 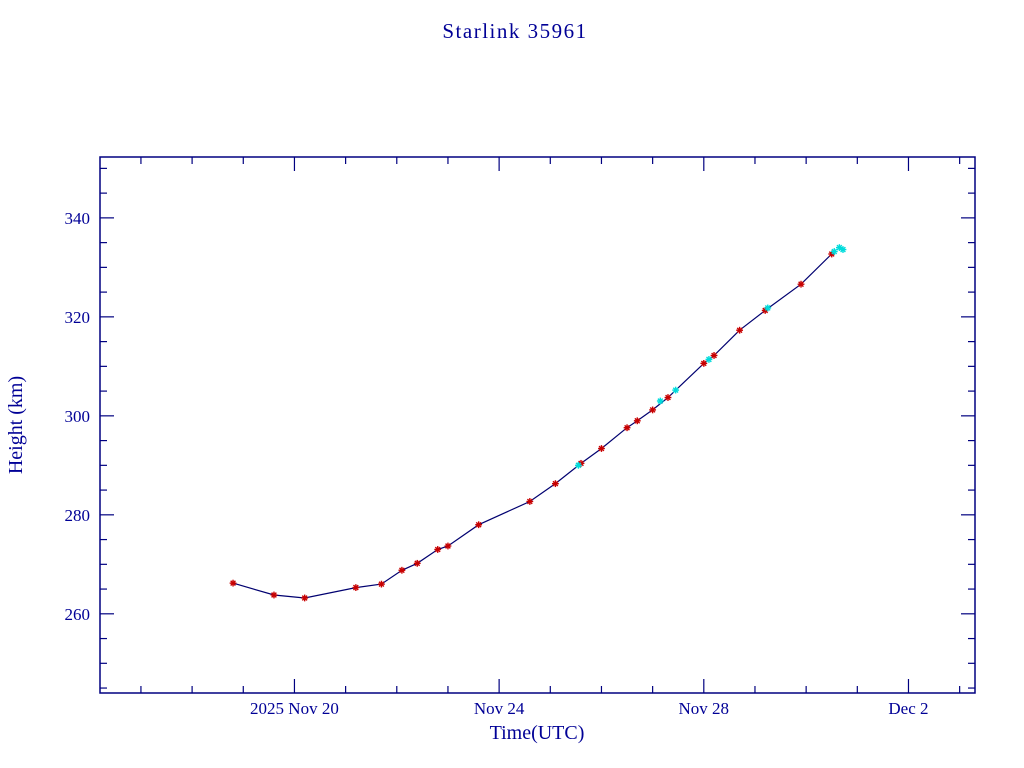 I want to click on y-axis-title: Height (km), so click(x=16, y=425).